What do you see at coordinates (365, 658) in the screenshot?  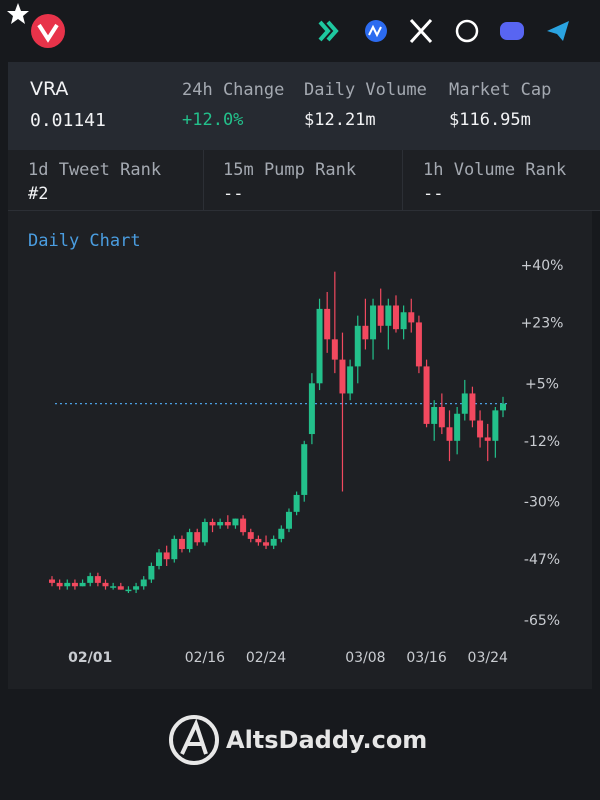 I see `x-tick-label: 03/08` at bounding box center [365, 658].